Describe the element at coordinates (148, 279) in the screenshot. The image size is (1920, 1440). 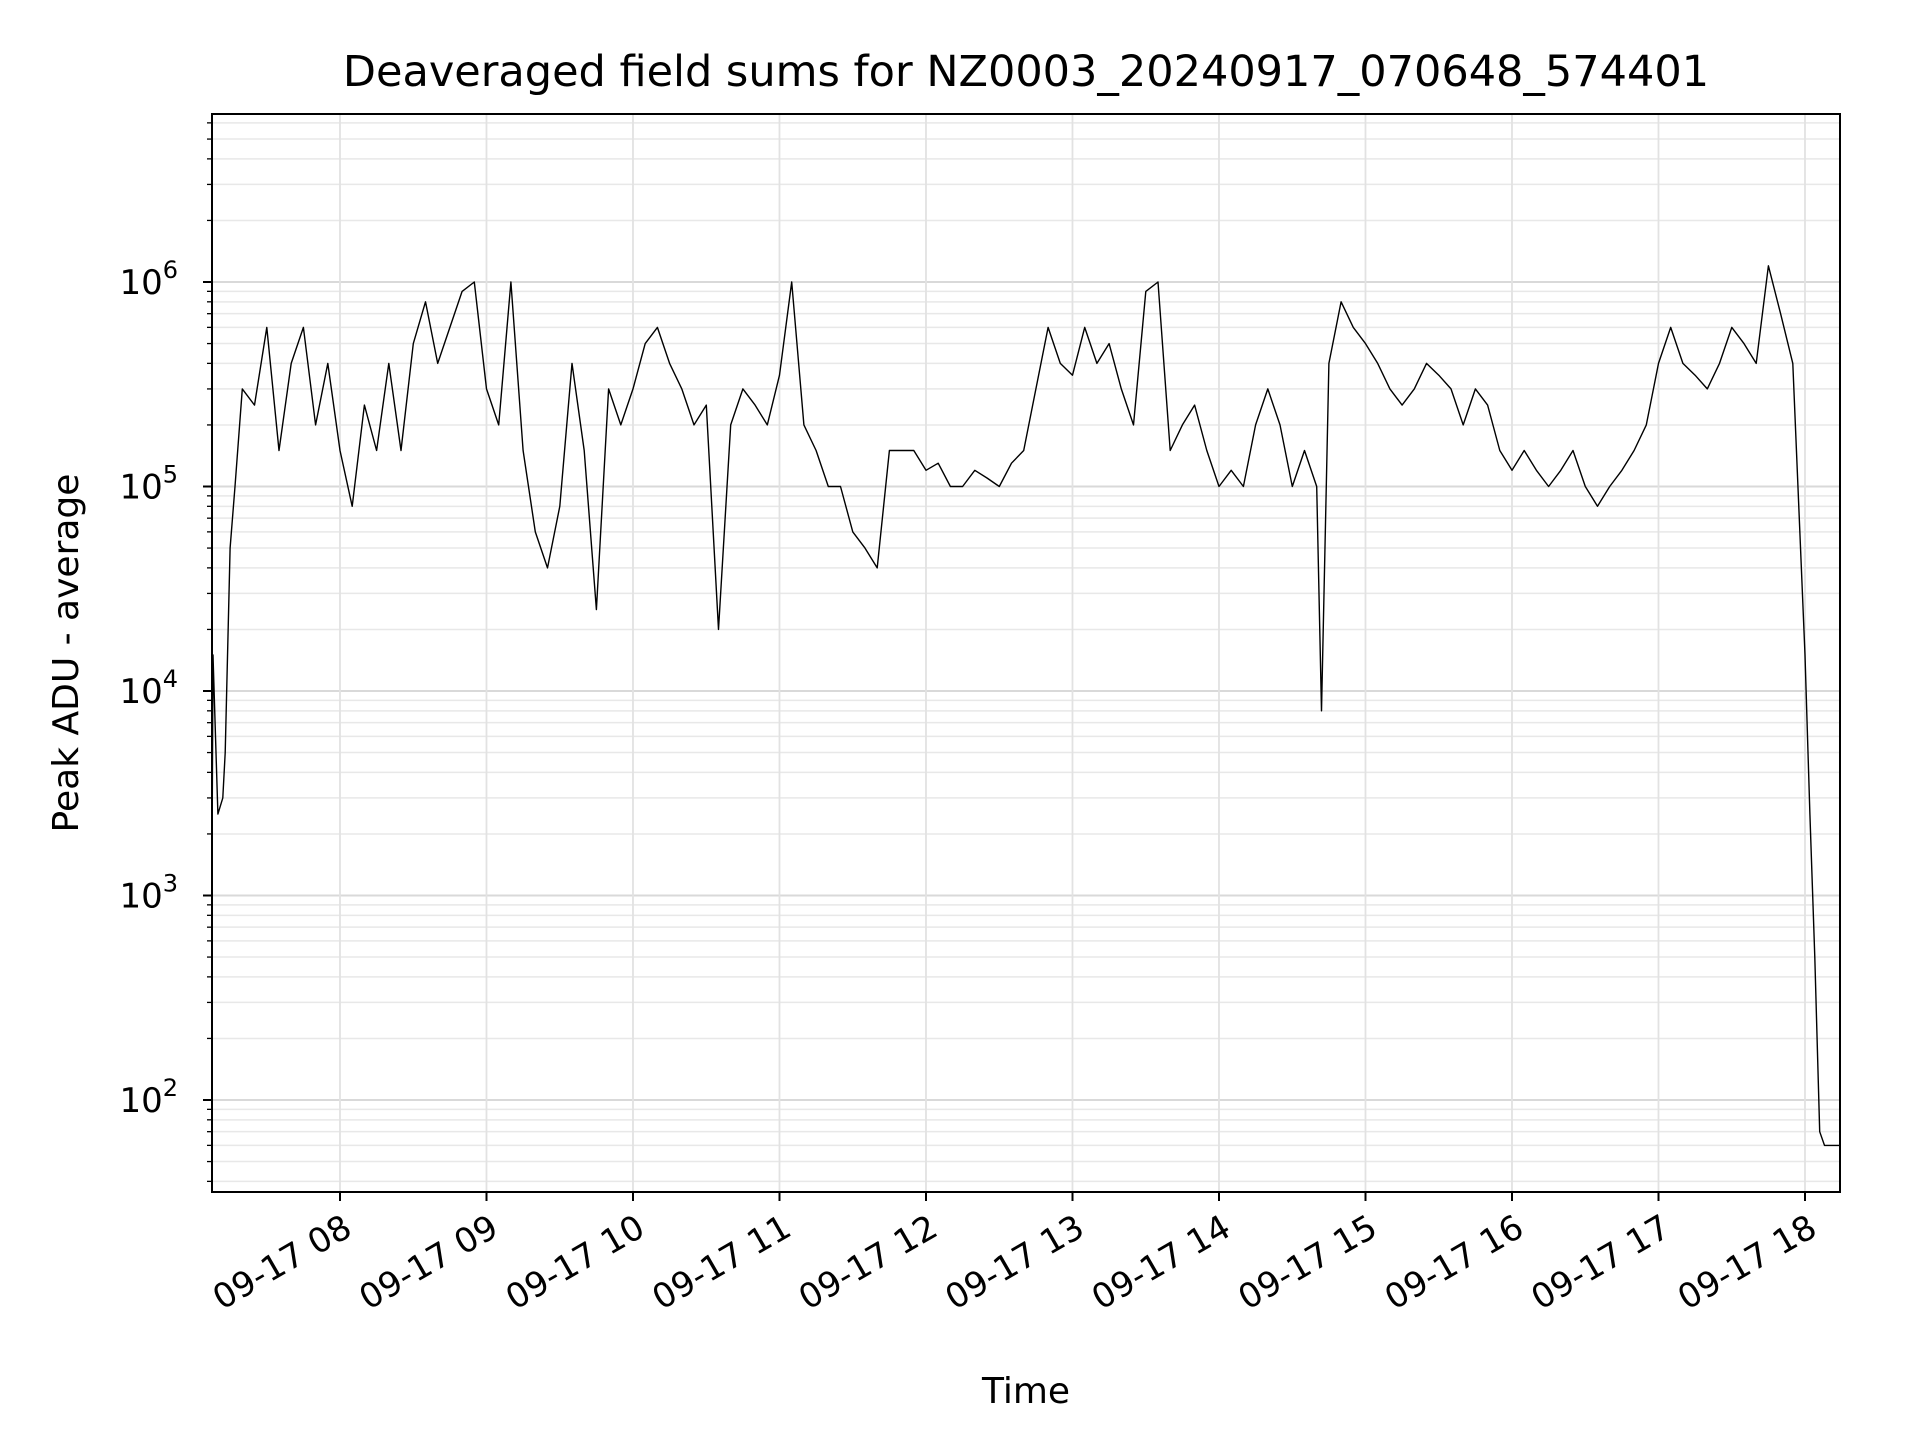
I see `y-tick-label: 10⁶` at that location.